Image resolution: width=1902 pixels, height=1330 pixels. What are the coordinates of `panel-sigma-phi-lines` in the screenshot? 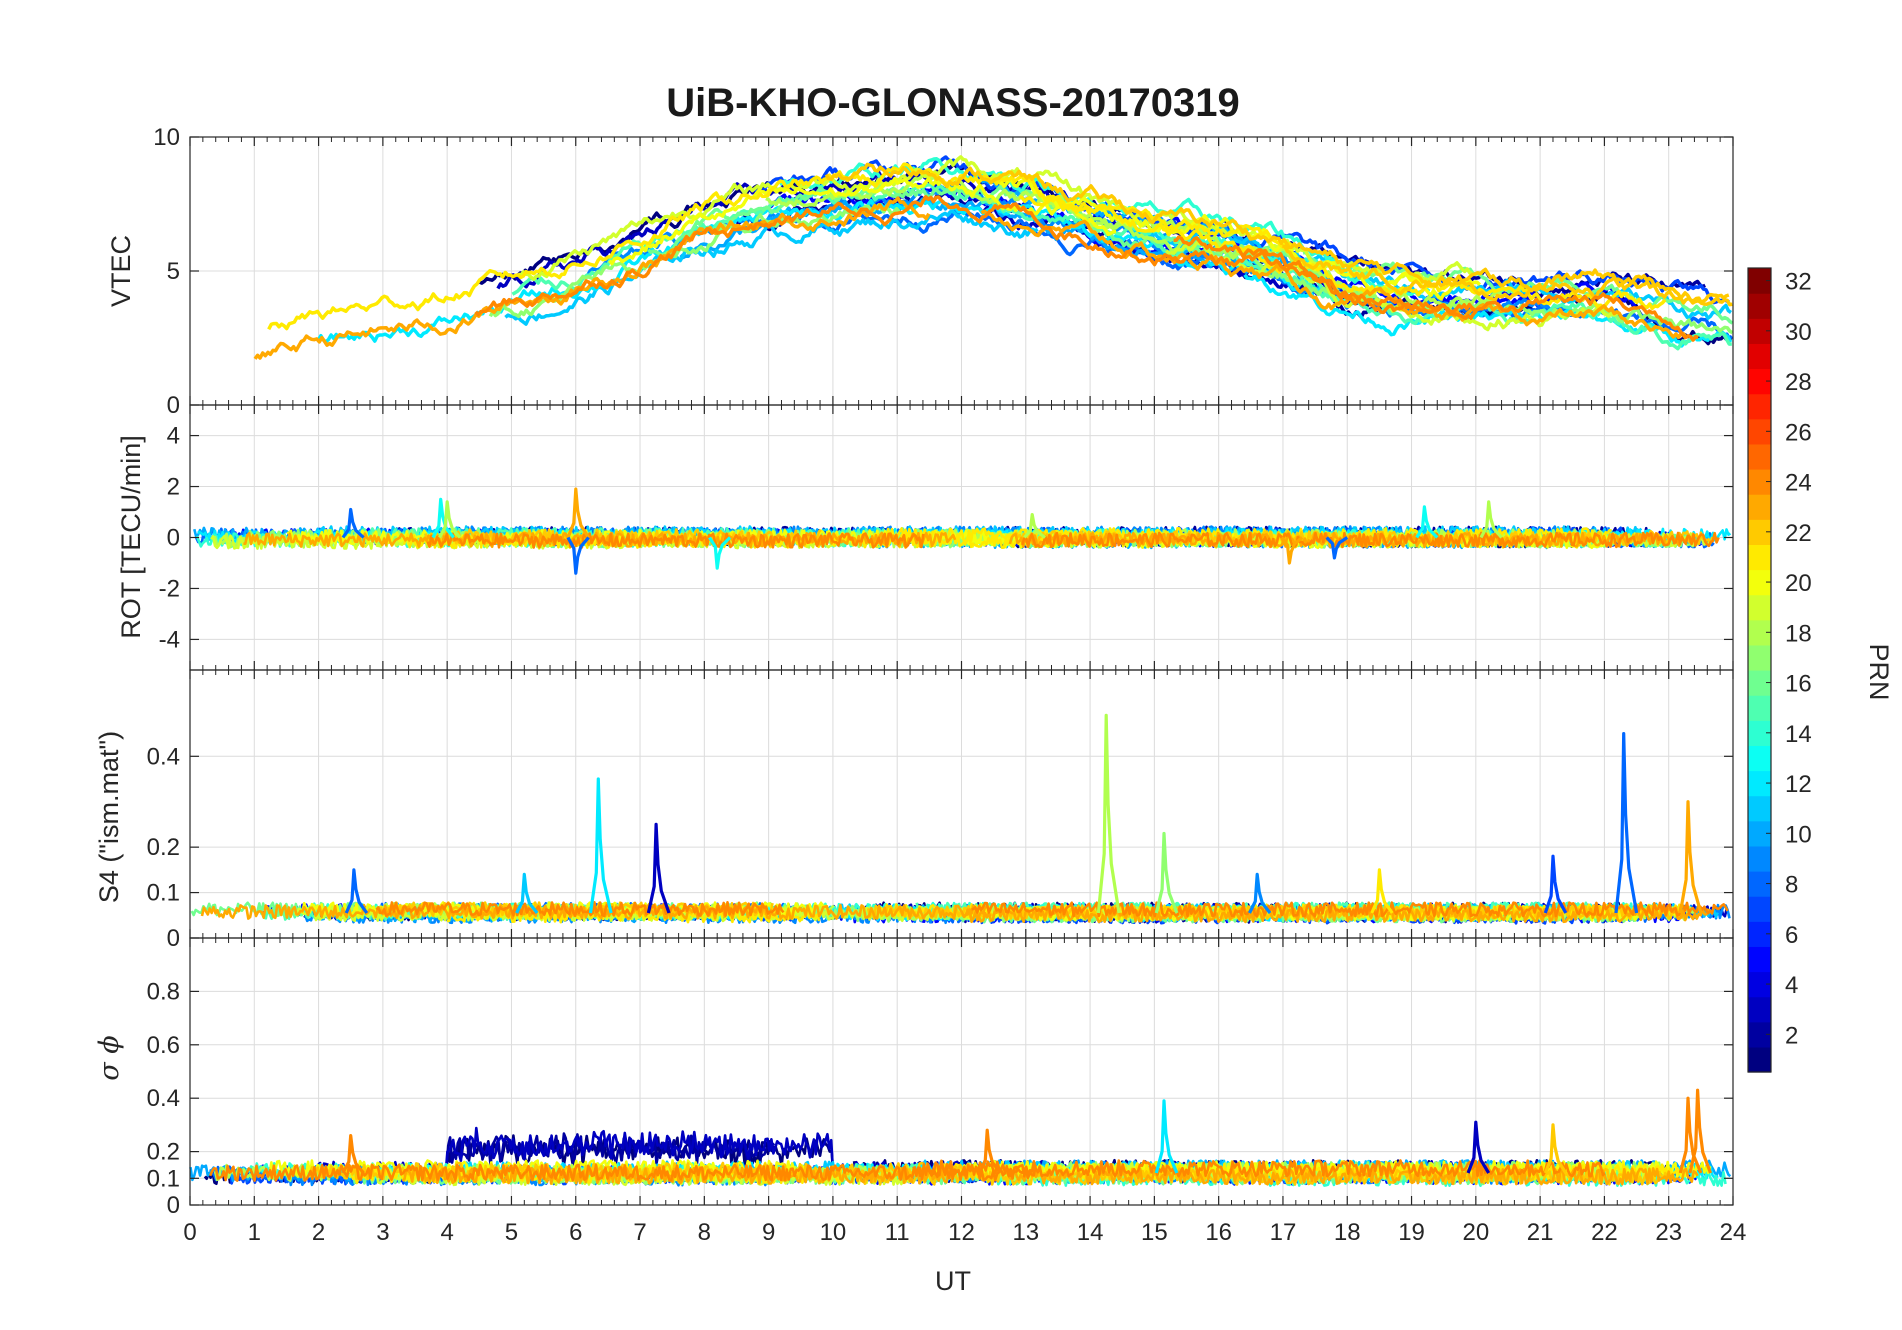 It's located at (960, 1137).